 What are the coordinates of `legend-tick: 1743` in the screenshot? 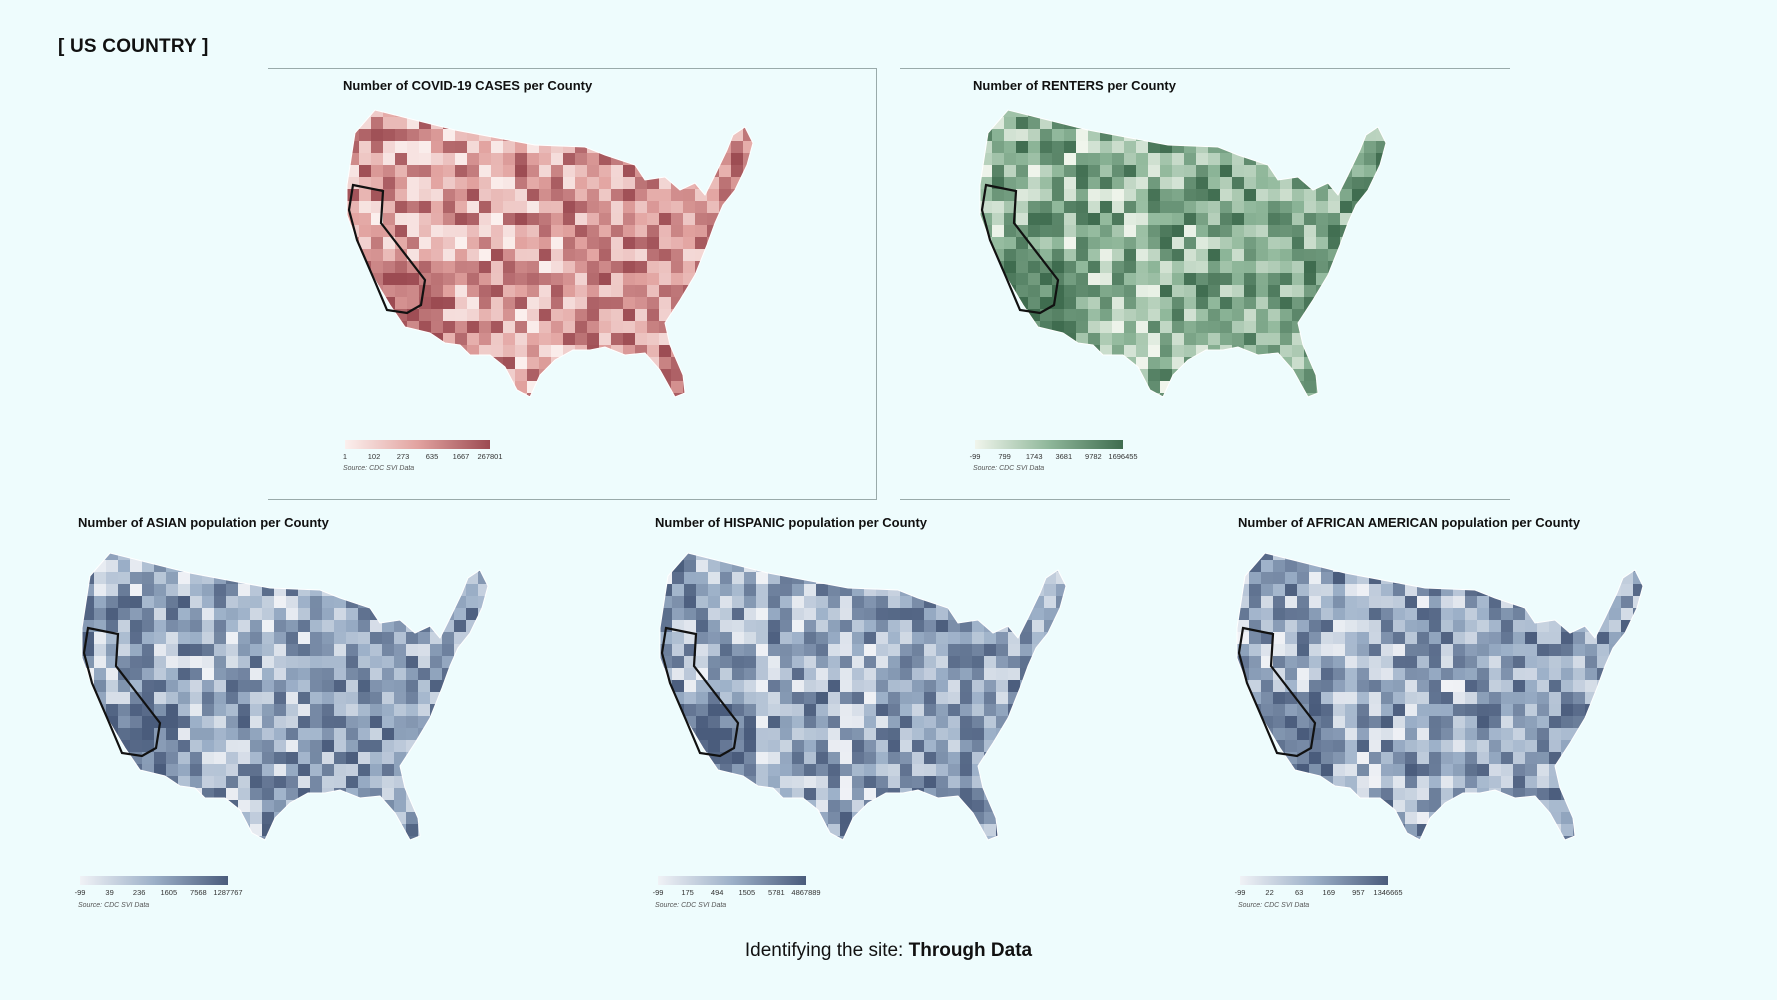 It's located at (1034, 456).